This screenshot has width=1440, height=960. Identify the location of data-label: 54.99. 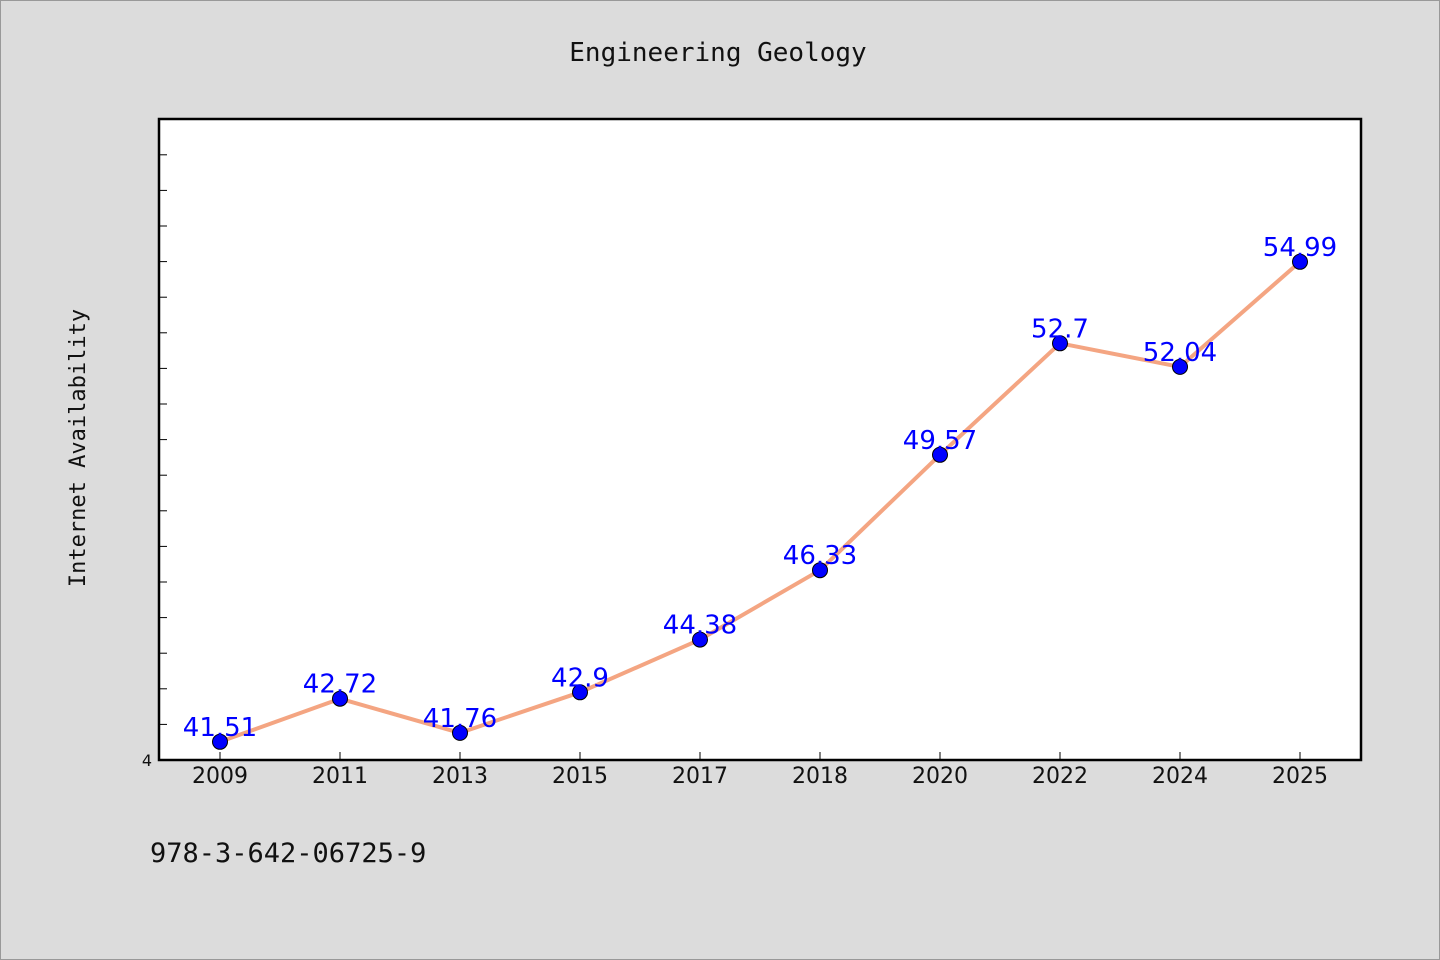
(1300, 248).